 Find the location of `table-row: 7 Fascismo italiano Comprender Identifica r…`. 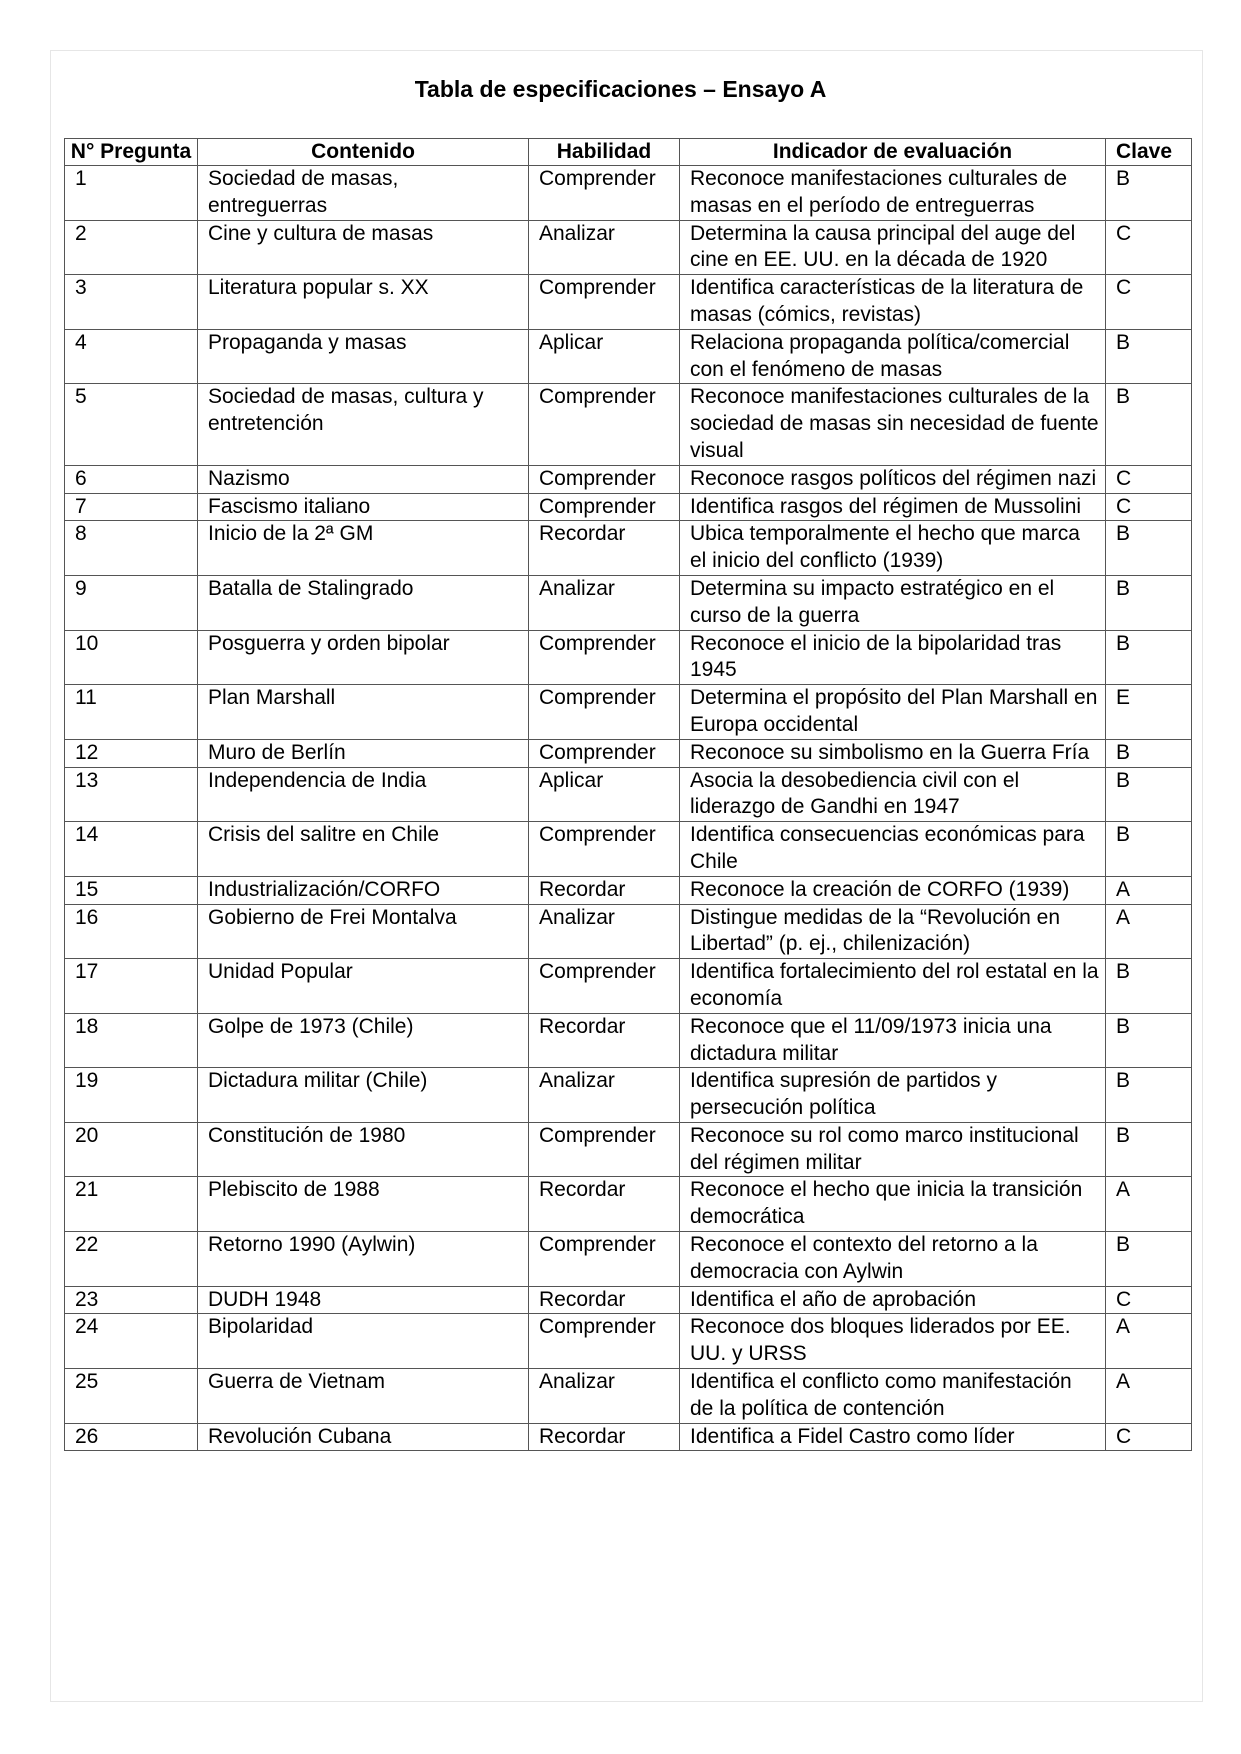

table-row: 7 Fascismo italiano Comprender Identifica r… is located at coordinates (628, 507).